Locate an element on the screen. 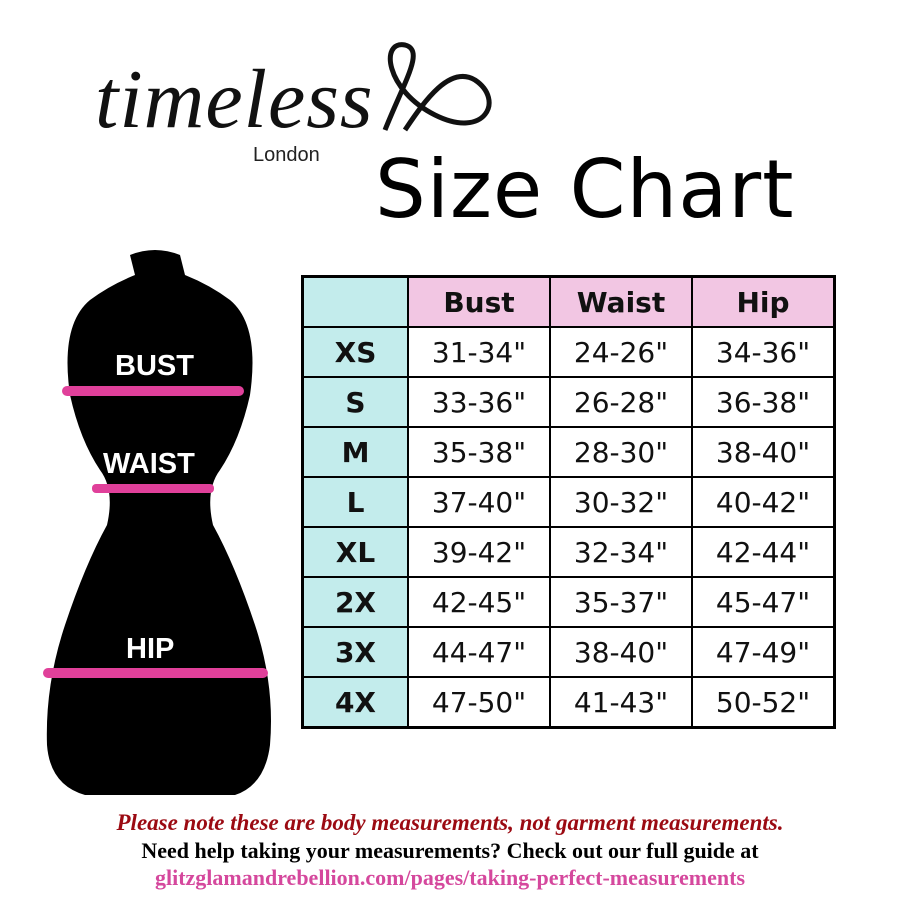  table-row: 3X 44-47" 38-40" 47-49" is located at coordinates (568, 652).